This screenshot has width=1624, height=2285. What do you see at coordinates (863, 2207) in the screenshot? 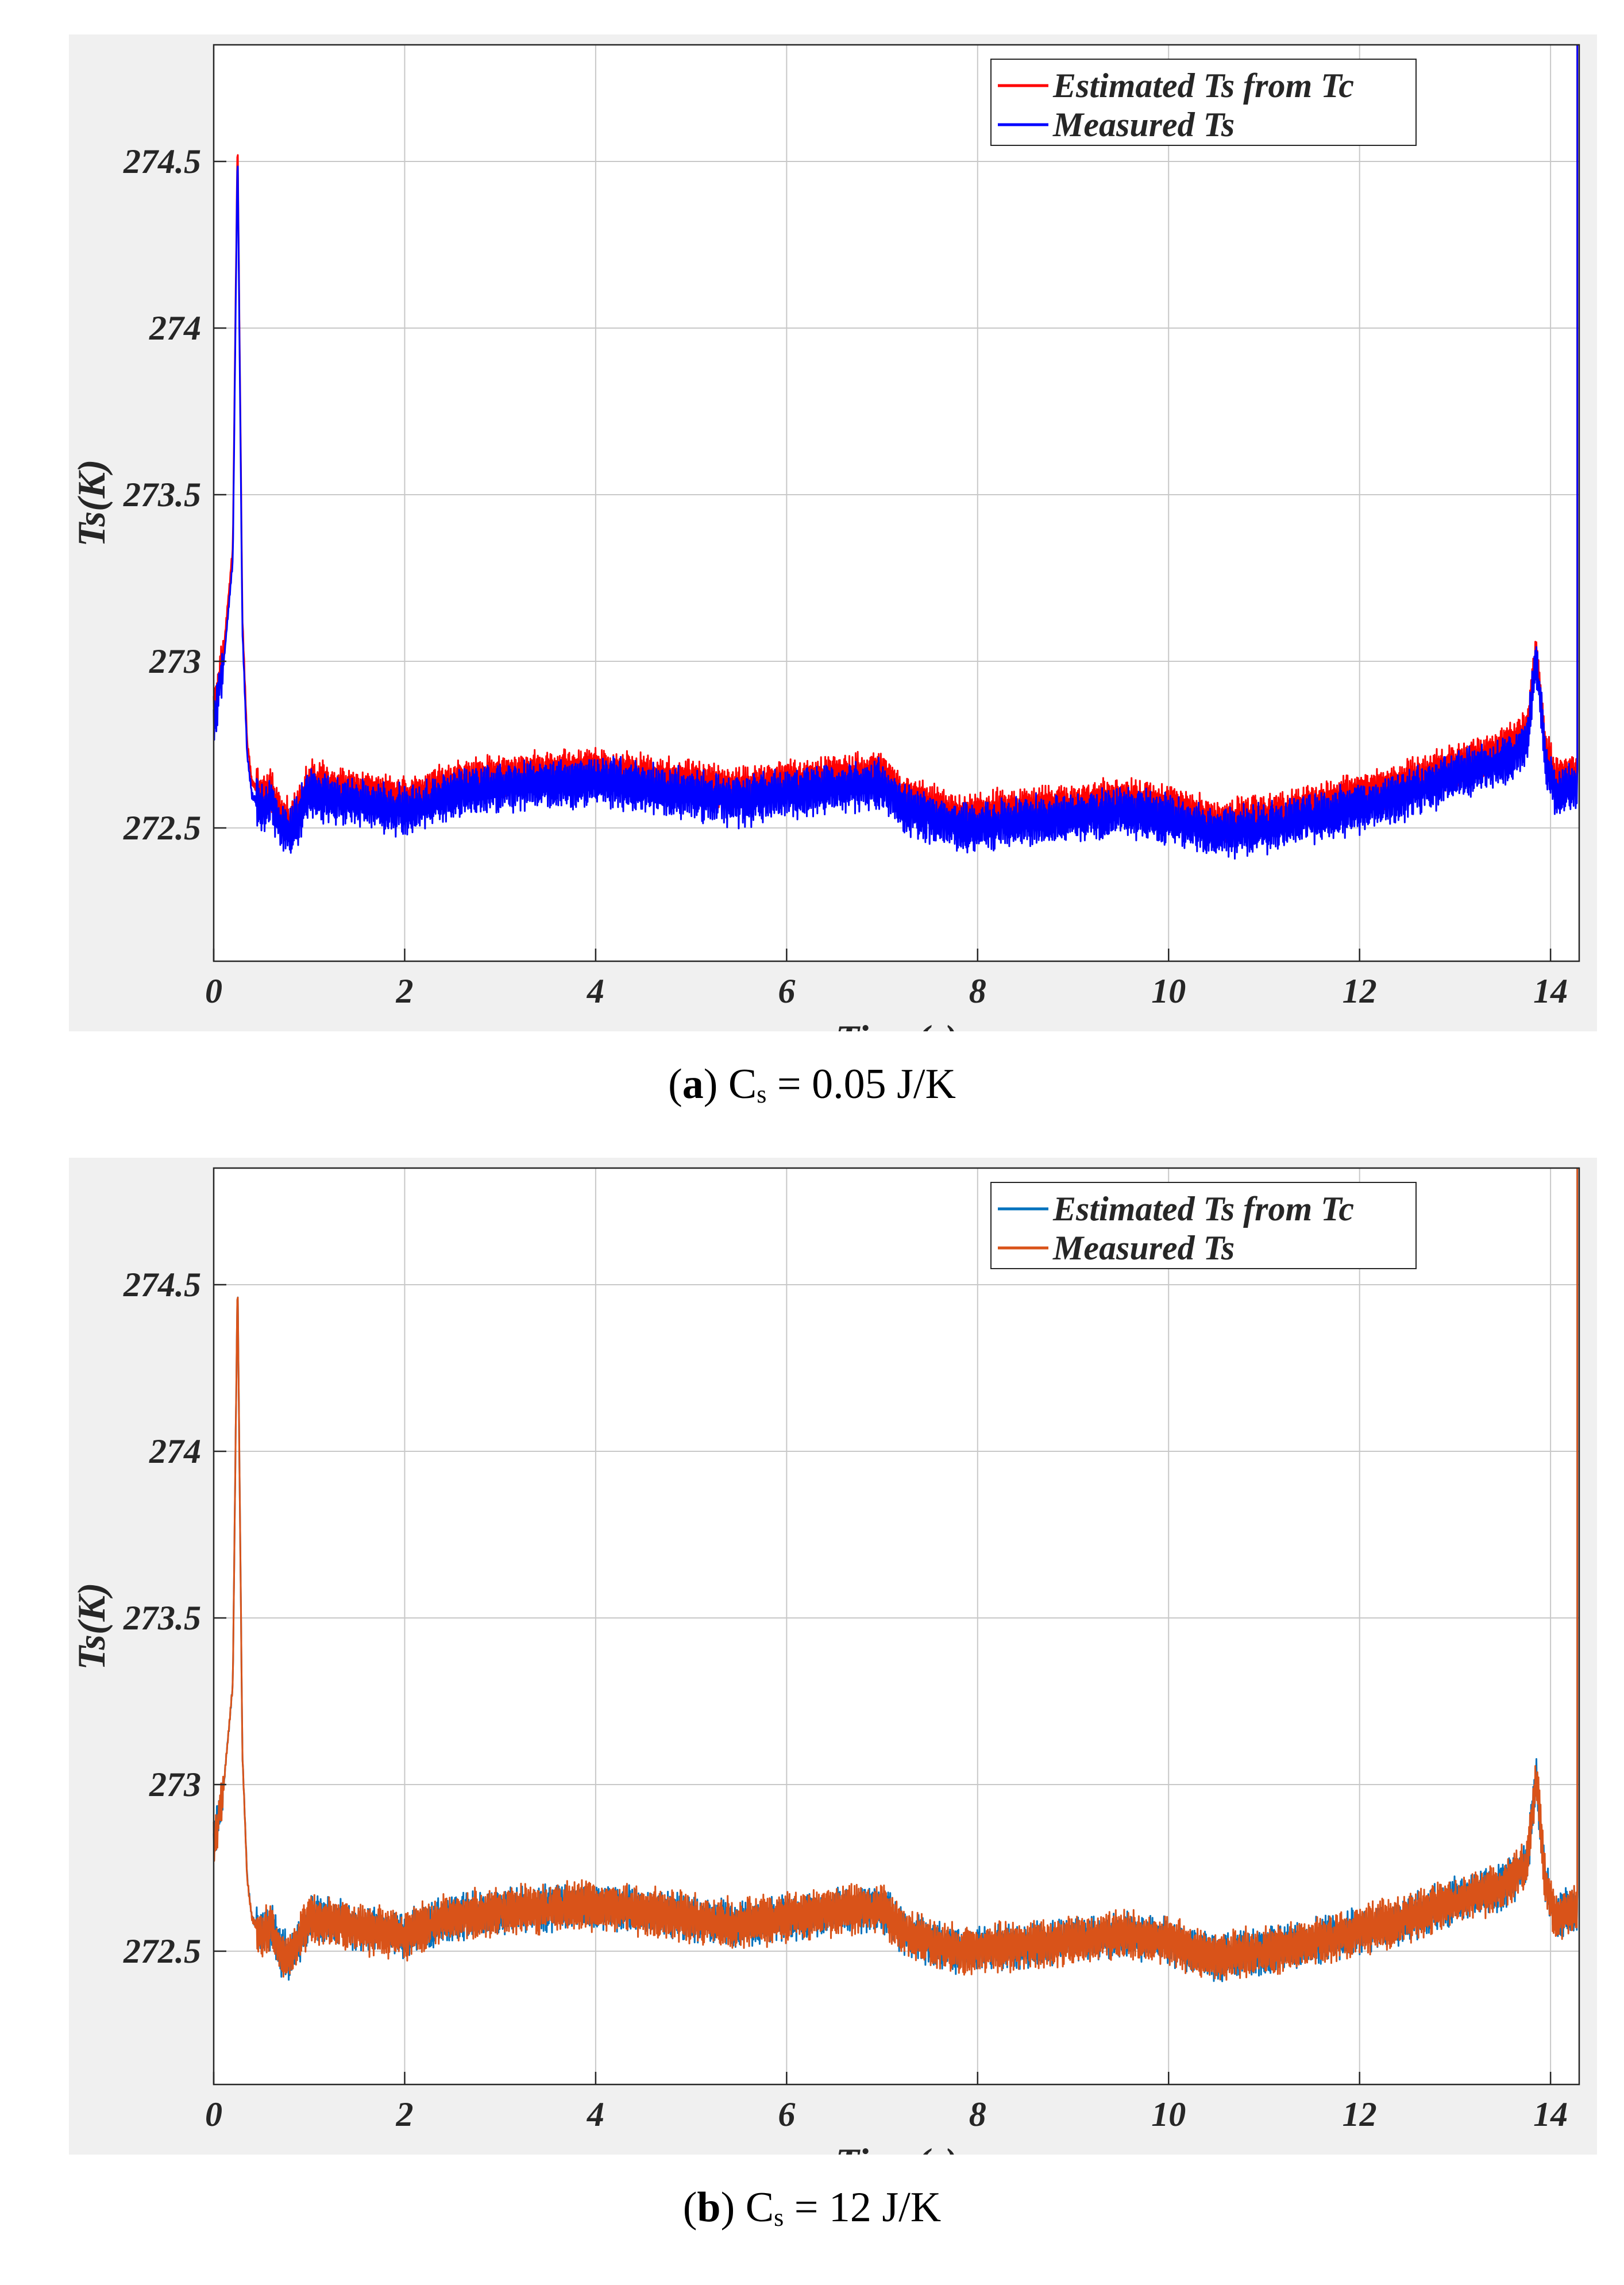
I see `caption-b-rest: = 12 J/K` at bounding box center [863, 2207].